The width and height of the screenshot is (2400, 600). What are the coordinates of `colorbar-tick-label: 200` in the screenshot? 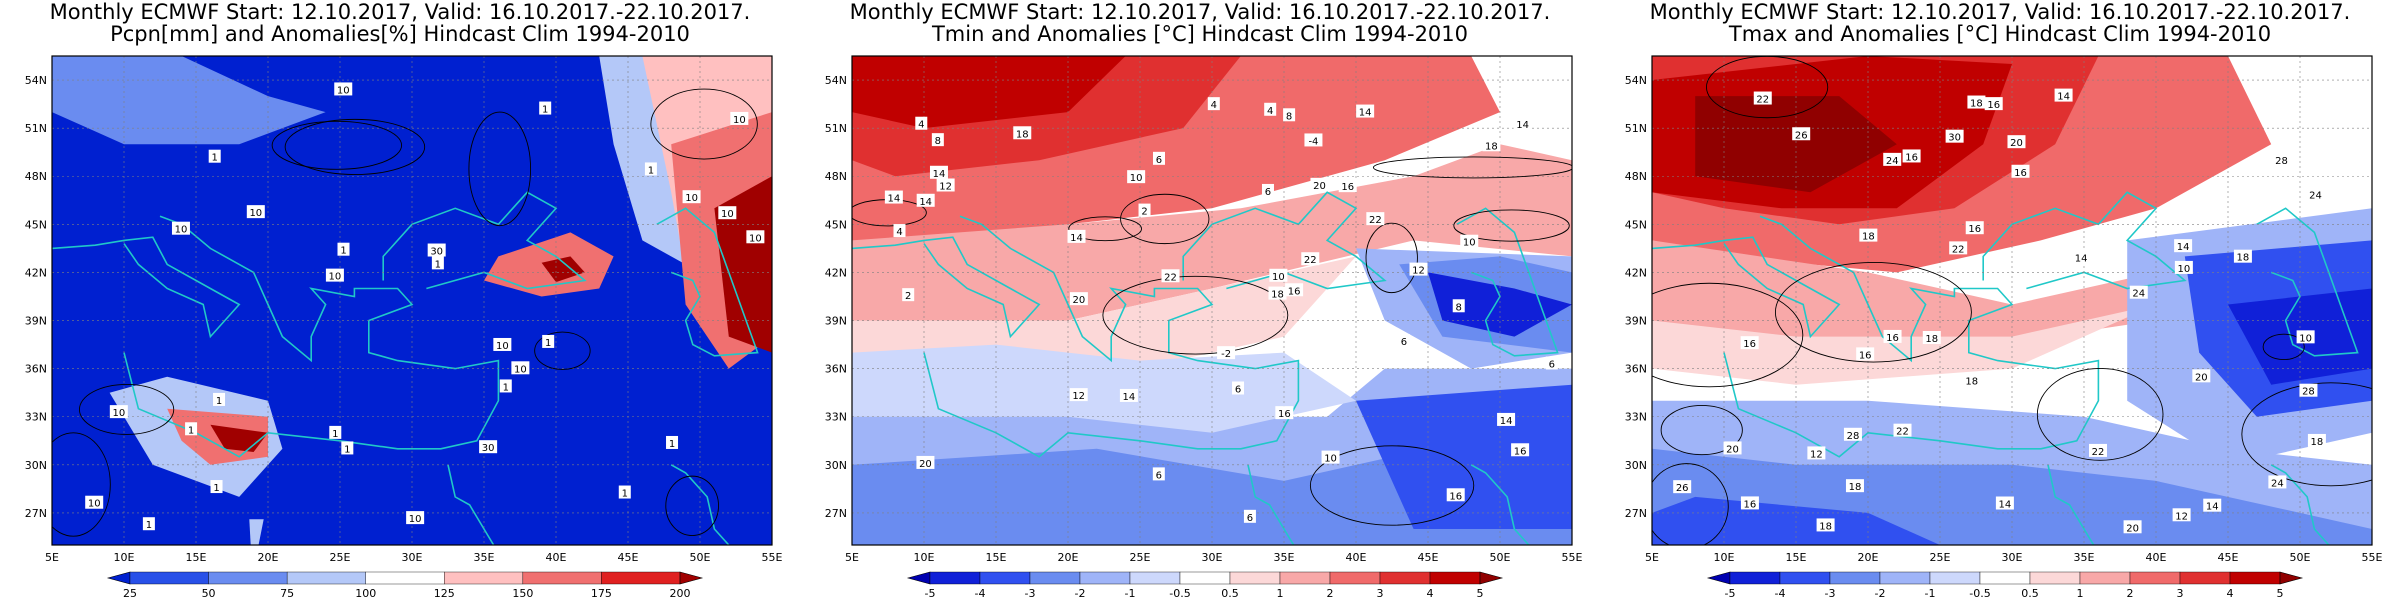 It's located at (680, 593).